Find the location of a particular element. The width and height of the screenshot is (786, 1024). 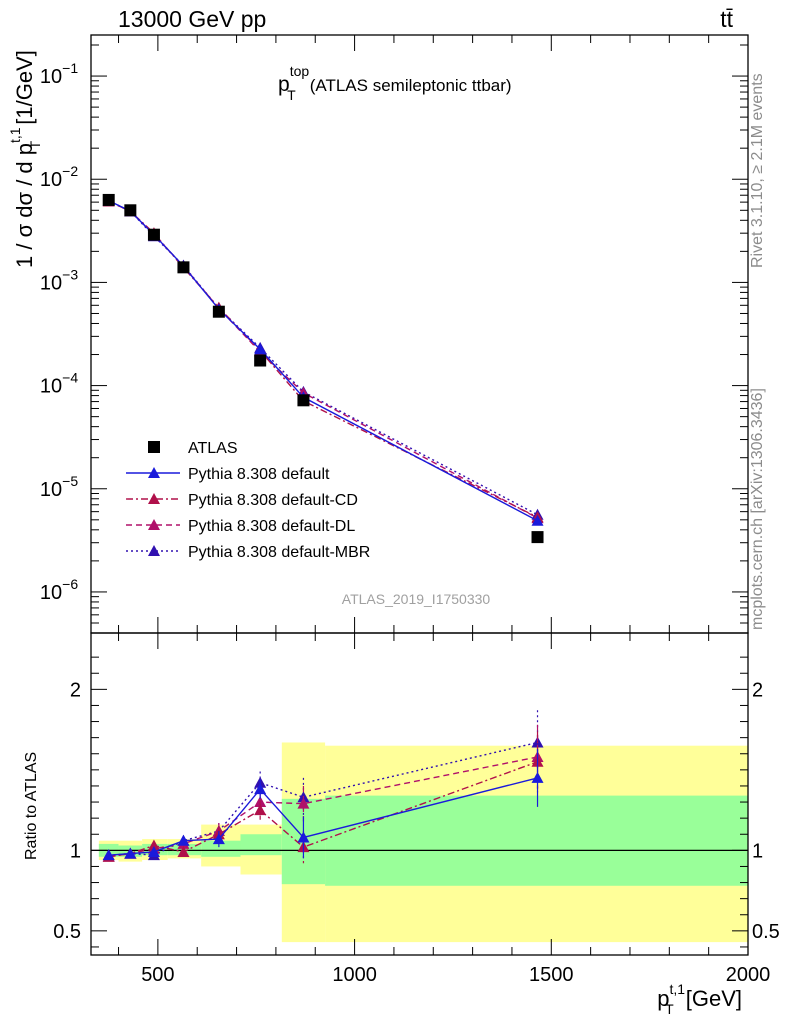

legend-label: ATLAS is located at coordinates (213, 448).